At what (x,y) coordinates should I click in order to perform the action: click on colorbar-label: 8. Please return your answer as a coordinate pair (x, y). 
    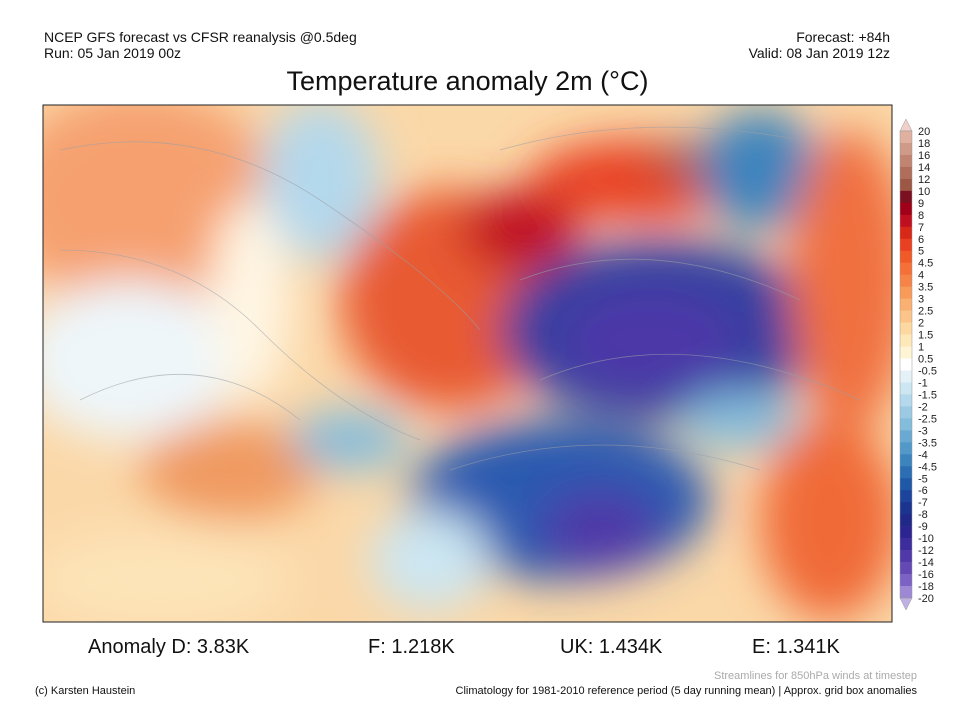
    Looking at the image, I should click on (921, 216).